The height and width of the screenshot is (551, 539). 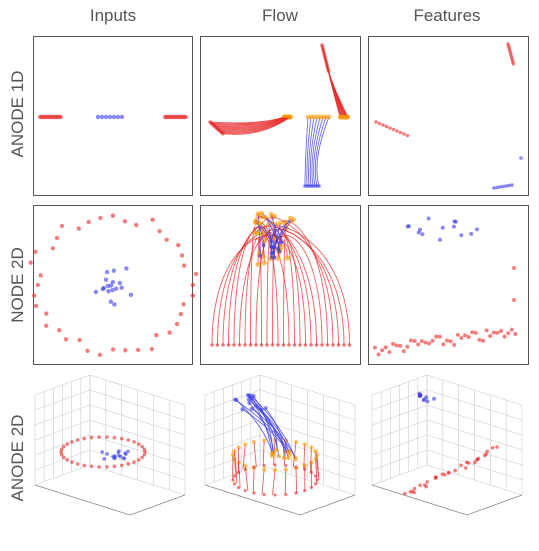 What do you see at coordinates (280, 500) in the screenshot?
I see `box-flow-axis` at bounding box center [280, 500].